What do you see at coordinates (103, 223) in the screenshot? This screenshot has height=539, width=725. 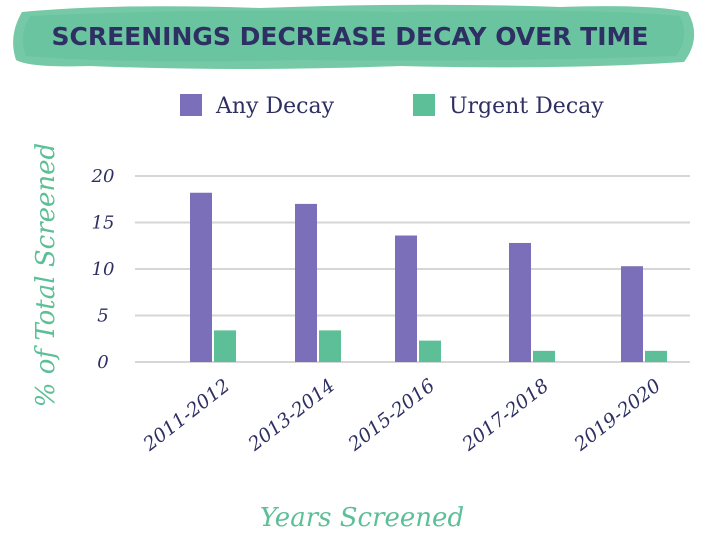 I see `y-tick-label-3: 15` at bounding box center [103, 223].